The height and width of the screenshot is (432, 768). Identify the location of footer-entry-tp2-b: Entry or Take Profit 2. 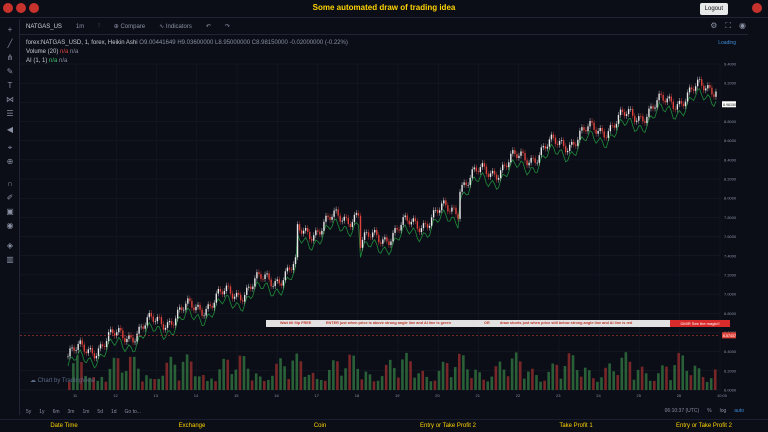
(704, 426).